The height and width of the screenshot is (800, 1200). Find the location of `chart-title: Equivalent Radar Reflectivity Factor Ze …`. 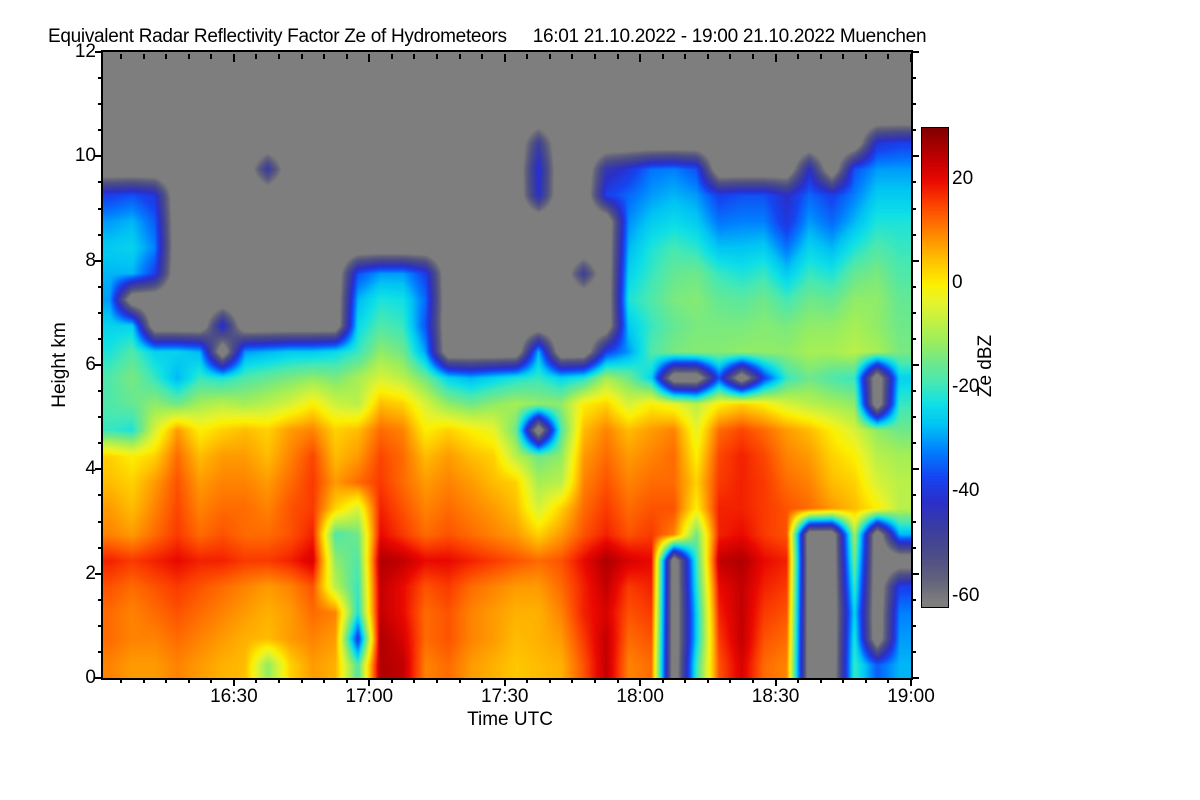

chart-title: Equivalent Radar Reflectivity Factor Ze … is located at coordinates (277, 36).